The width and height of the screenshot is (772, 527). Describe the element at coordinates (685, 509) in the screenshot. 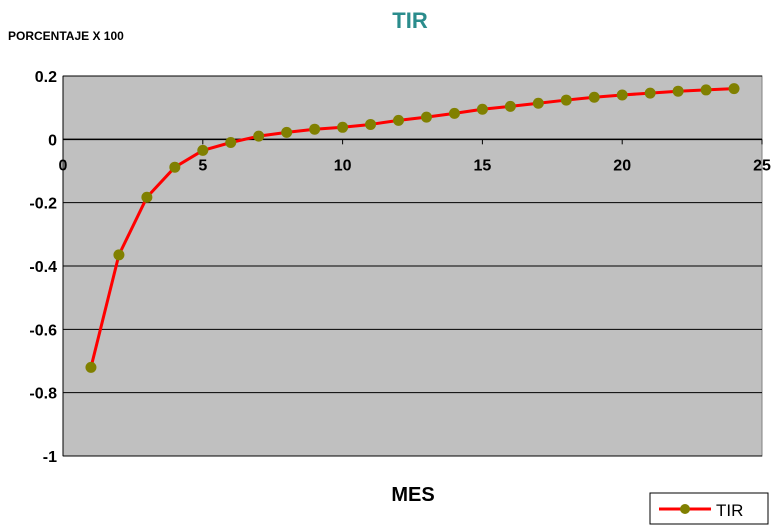

I see `legend-marker` at that location.